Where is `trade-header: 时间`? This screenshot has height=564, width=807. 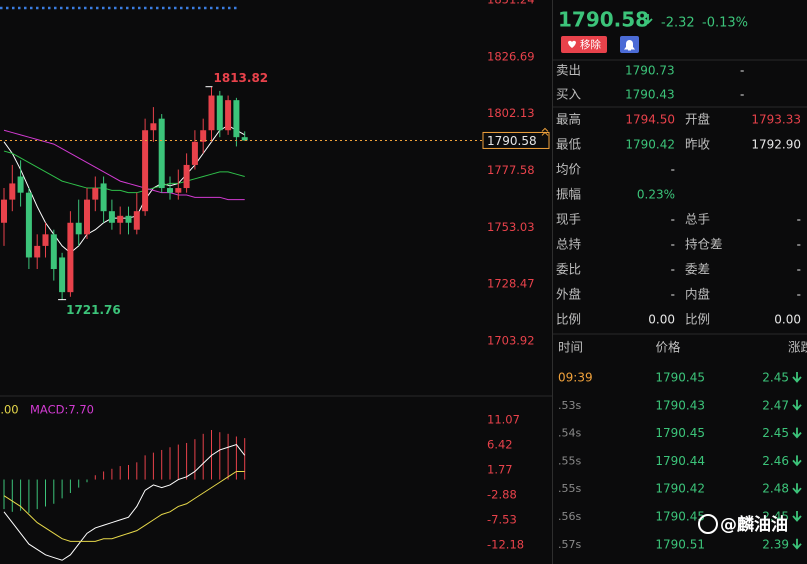 trade-header: 时间 is located at coordinates (570, 347).